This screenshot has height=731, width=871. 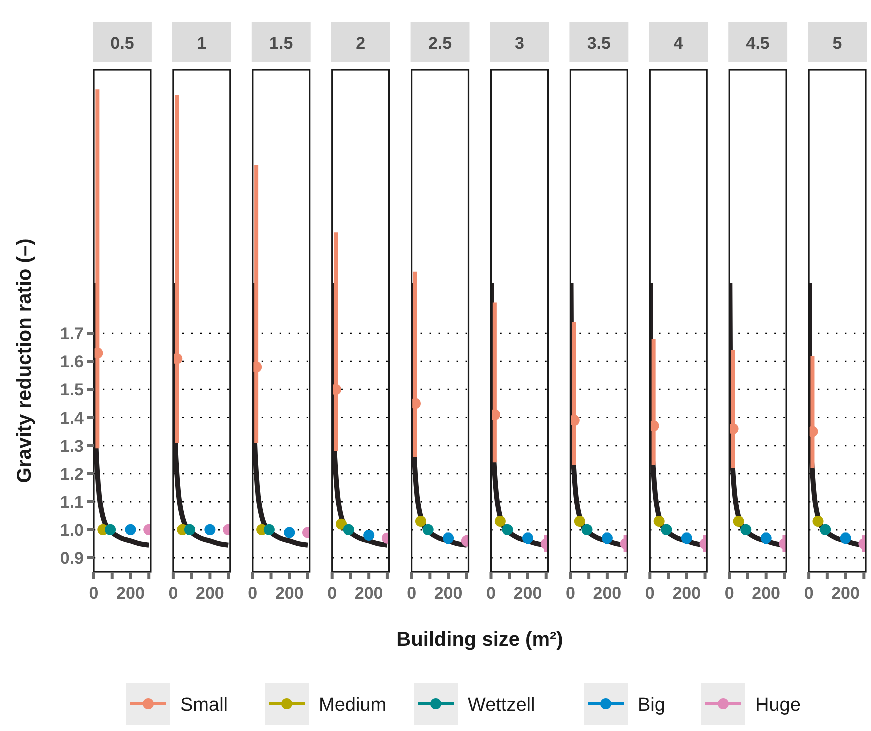 I want to click on y-tick-label: 0.9, so click(x=72, y=558).